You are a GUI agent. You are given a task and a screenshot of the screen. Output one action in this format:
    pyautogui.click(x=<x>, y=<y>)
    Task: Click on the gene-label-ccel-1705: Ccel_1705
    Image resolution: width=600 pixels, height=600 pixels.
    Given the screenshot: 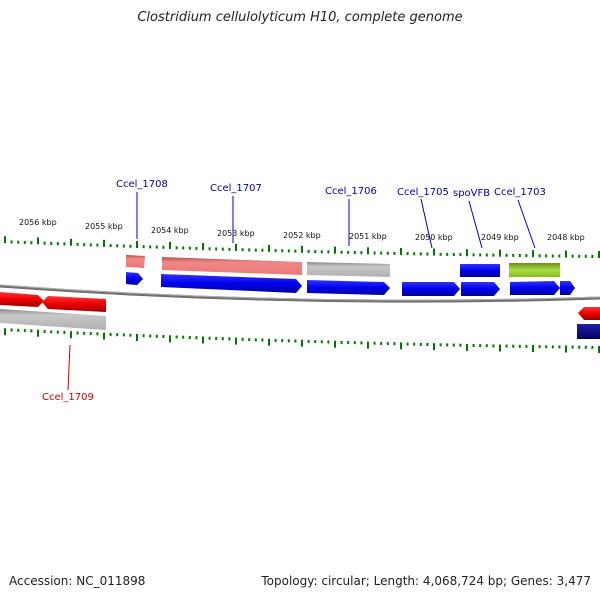 What is the action you would take?
    pyautogui.click(x=423, y=192)
    